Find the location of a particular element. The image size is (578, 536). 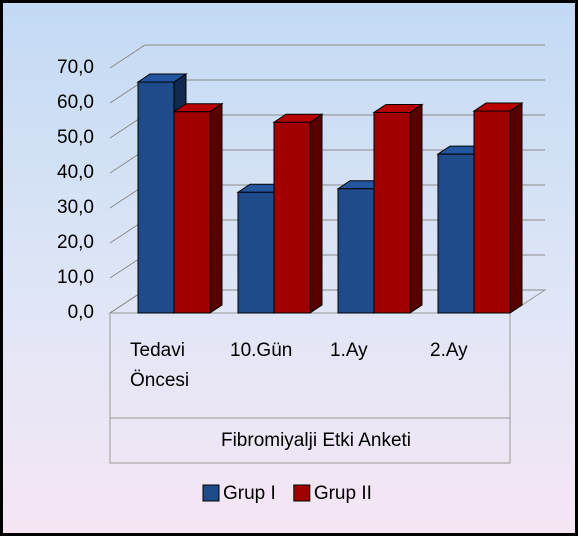

grid-line is located at coordinates (327, 56).